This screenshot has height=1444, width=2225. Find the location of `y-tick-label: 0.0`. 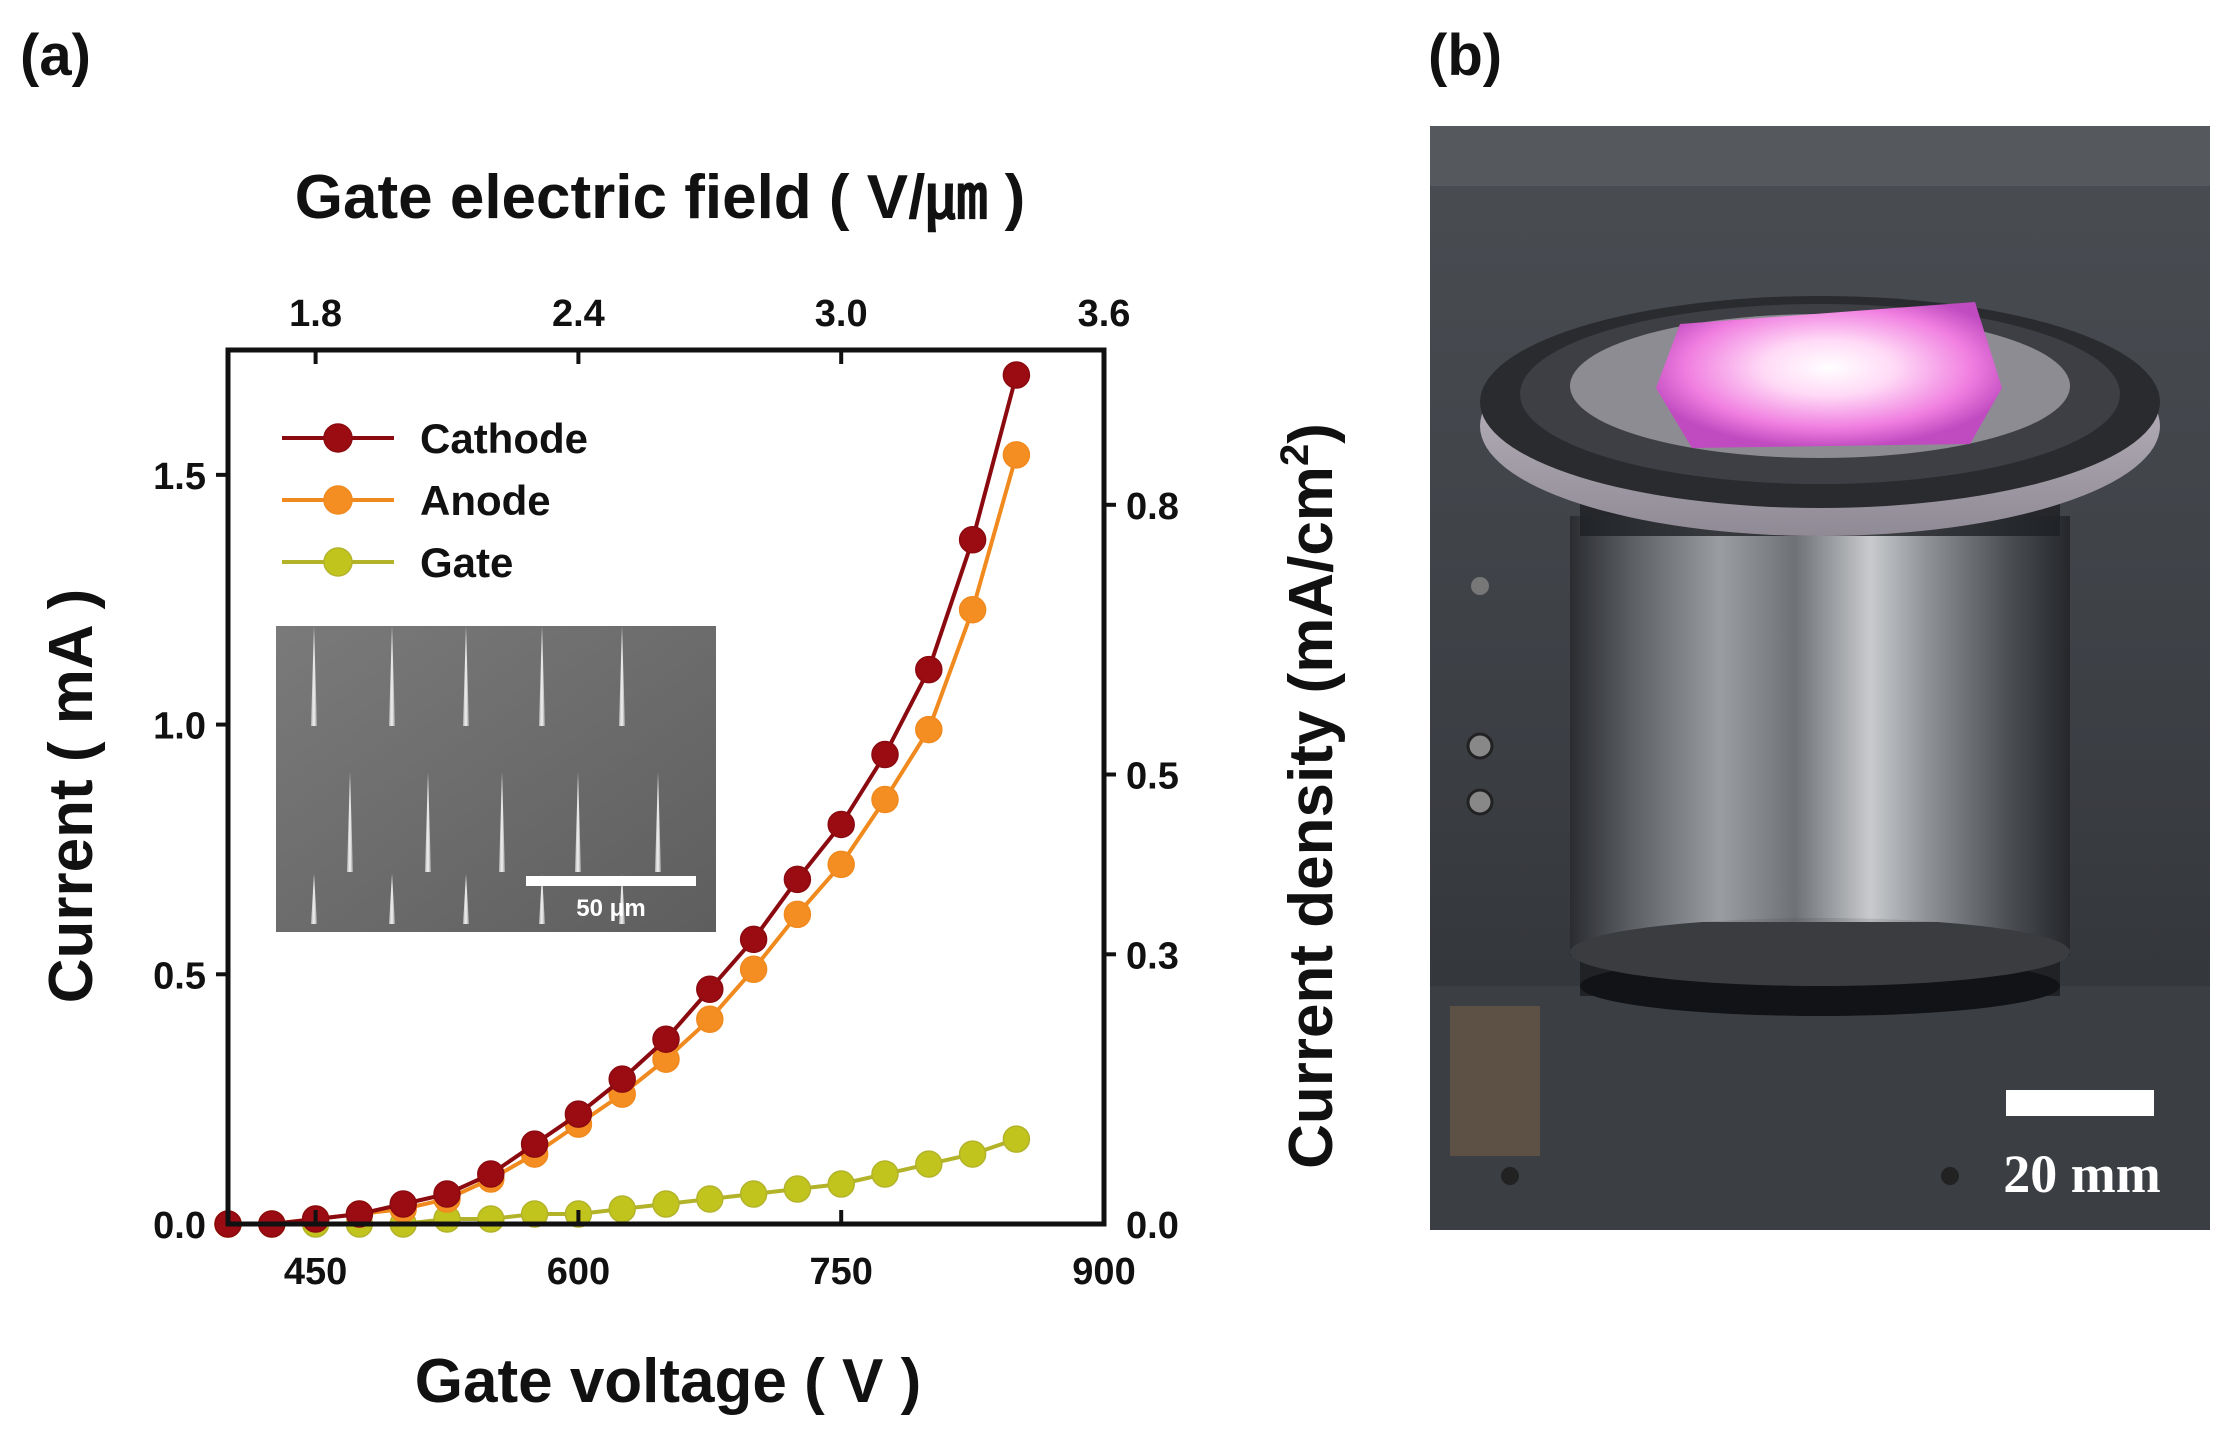

y-tick-label: 0.0 is located at coordinates (179, 1226).